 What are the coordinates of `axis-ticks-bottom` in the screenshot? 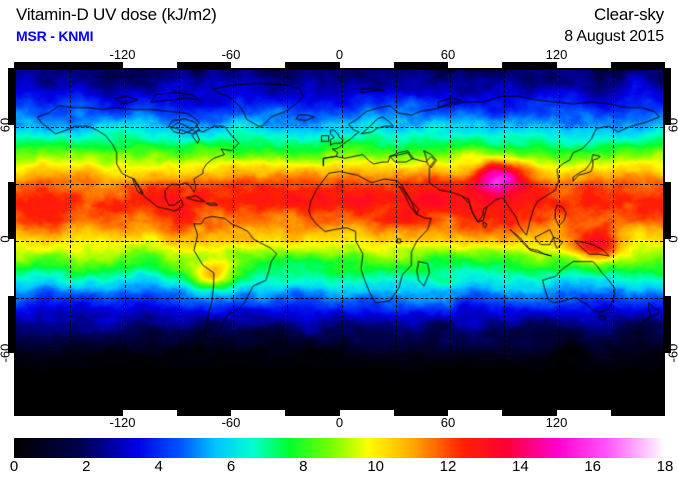 It's located at (339, 413).